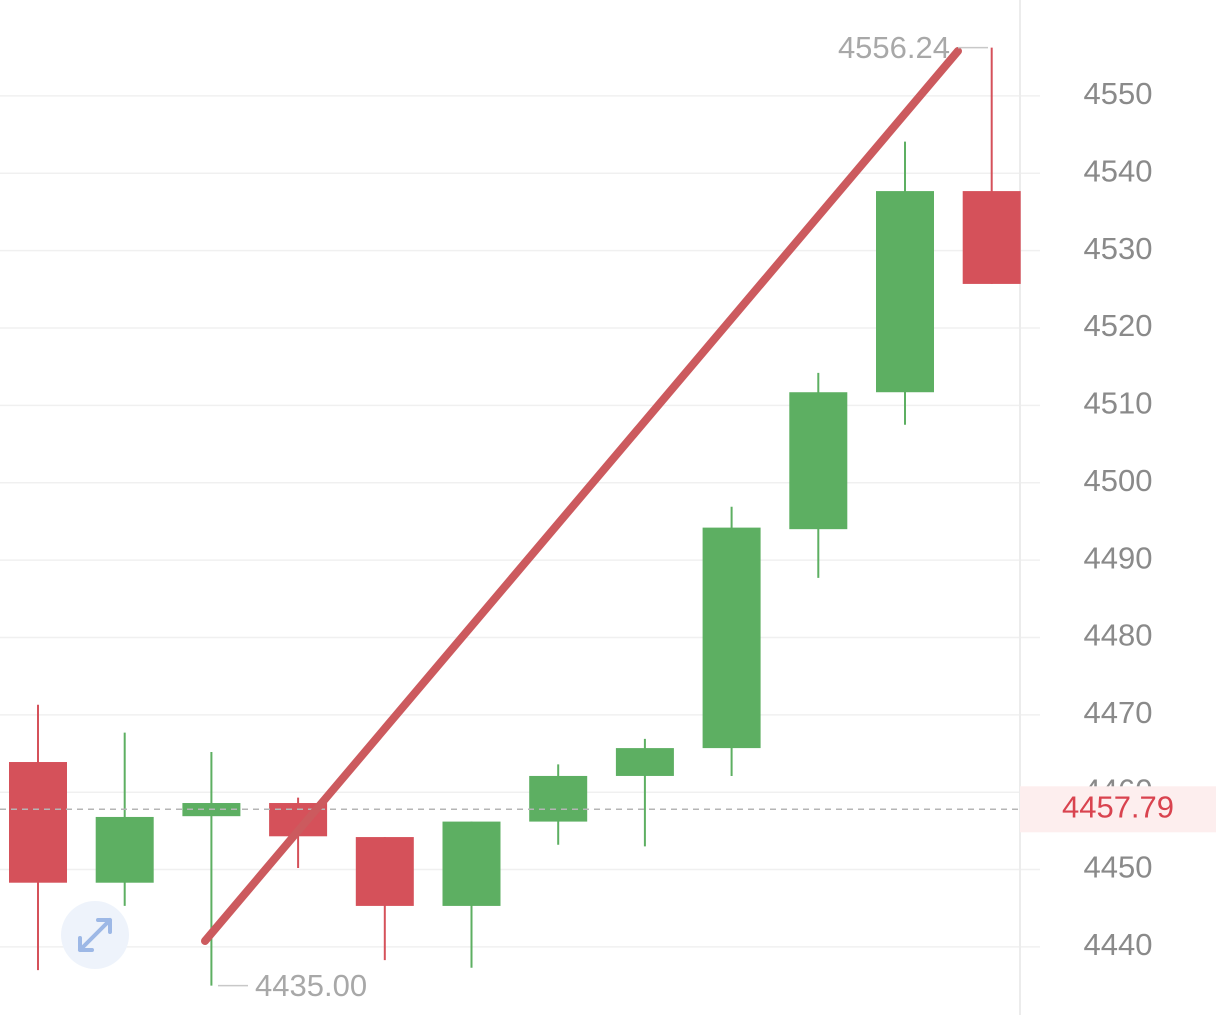 Image resolution: width=1216 pixels, height=1015 pixels. What do you see at coordinates (1118, 867) in the screenshot?
I see `y-tick-label: 4450` at bounding box center [1118, 867].